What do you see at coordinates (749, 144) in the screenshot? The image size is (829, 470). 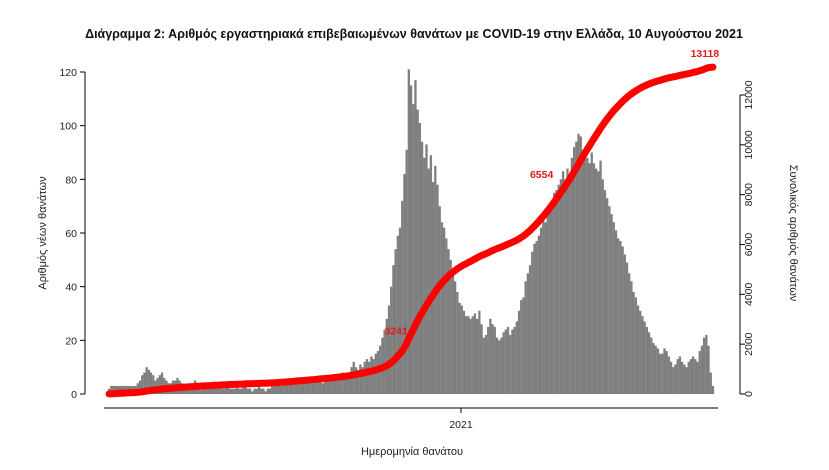 I see `y-right-tick-label: 10000` at bounding box center [749, 144].